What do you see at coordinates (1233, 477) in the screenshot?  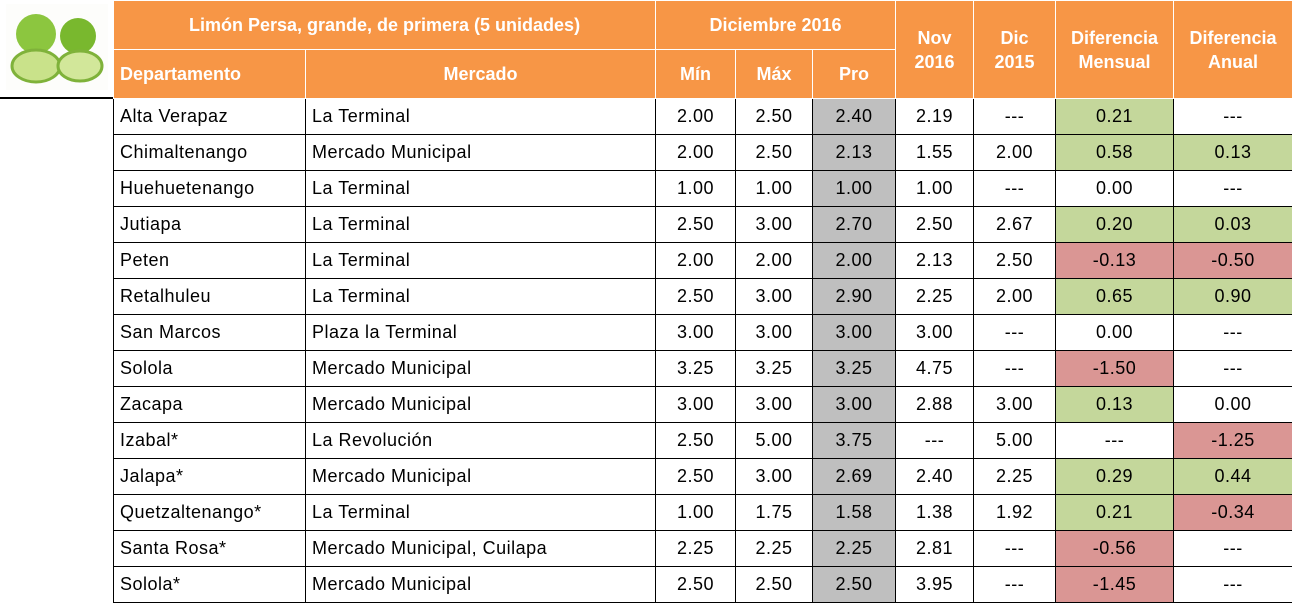 I see `table-cell: 0.44` at bounding box center [1233, 477].